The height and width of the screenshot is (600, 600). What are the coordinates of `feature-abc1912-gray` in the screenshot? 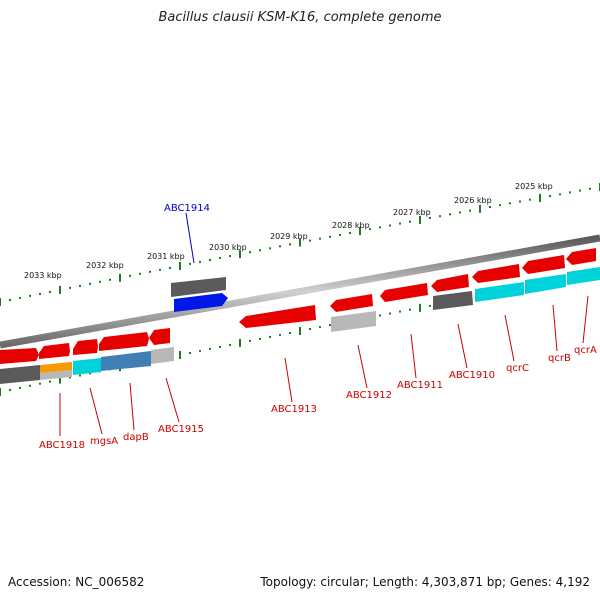 It's located at (353, 321).